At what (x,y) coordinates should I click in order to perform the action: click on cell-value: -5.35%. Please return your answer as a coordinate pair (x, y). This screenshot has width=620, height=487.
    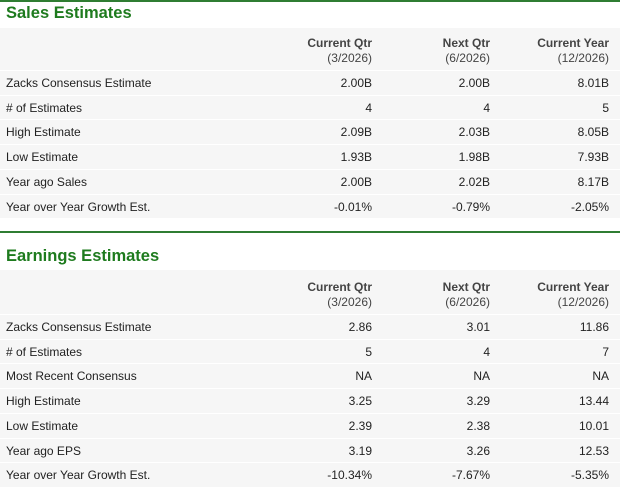
    Looking at the image, I should click on (589, 475).